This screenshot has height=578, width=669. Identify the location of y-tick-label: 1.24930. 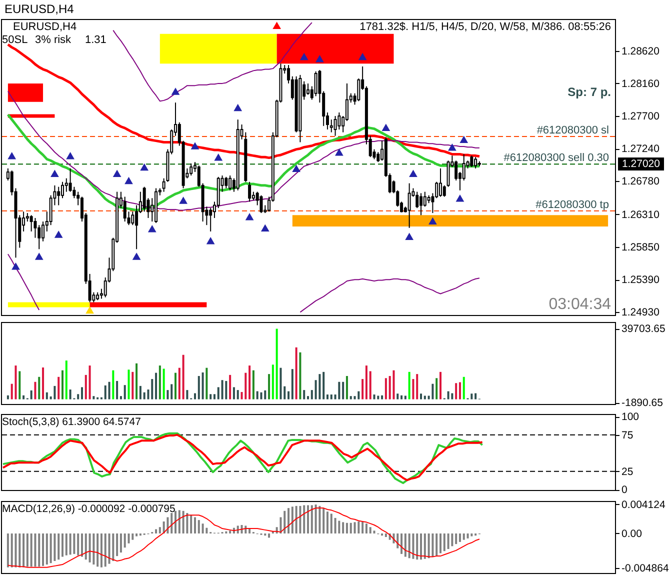
(641, 312).